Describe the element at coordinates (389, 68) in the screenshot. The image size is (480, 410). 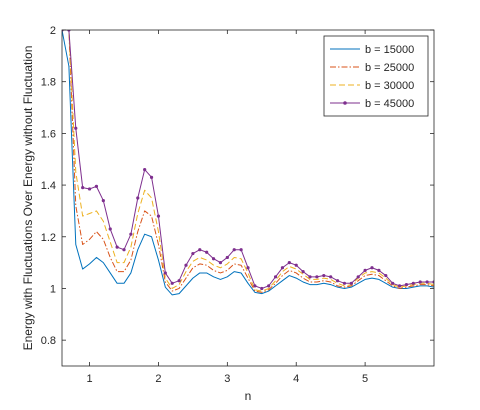
I see `legend-label: b = 25000` at that location.